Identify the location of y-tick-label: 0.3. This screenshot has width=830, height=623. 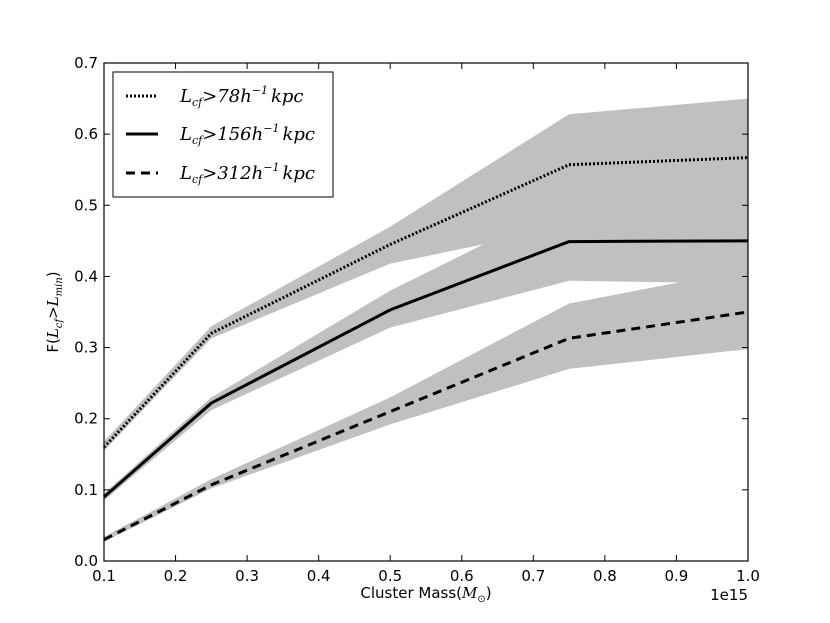
(86, 348).